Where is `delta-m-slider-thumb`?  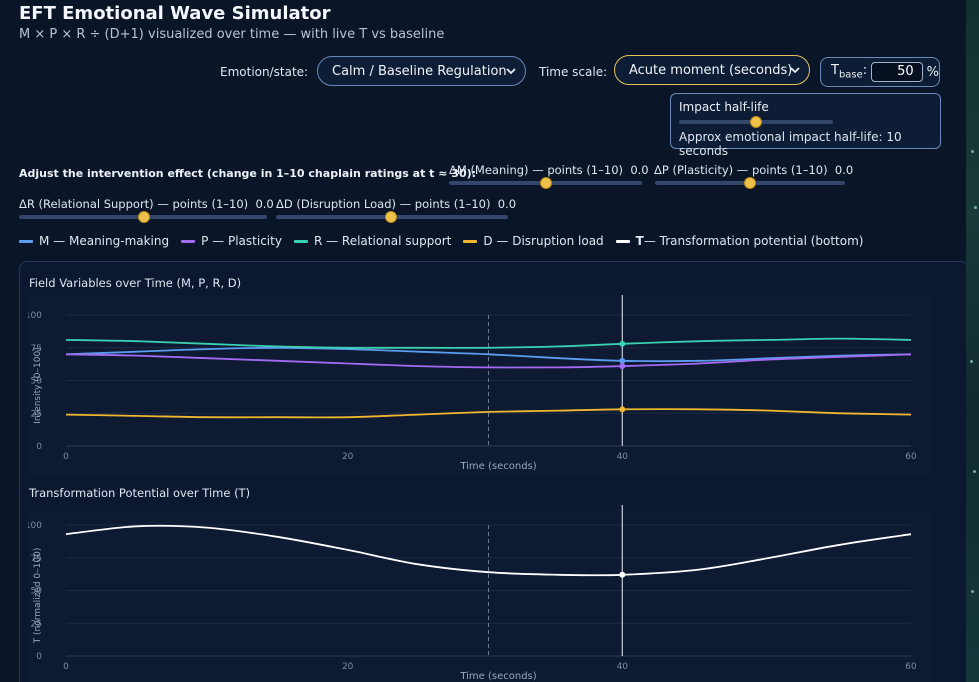
delta-m-slider-thumb is located at coordinates (546, 183).